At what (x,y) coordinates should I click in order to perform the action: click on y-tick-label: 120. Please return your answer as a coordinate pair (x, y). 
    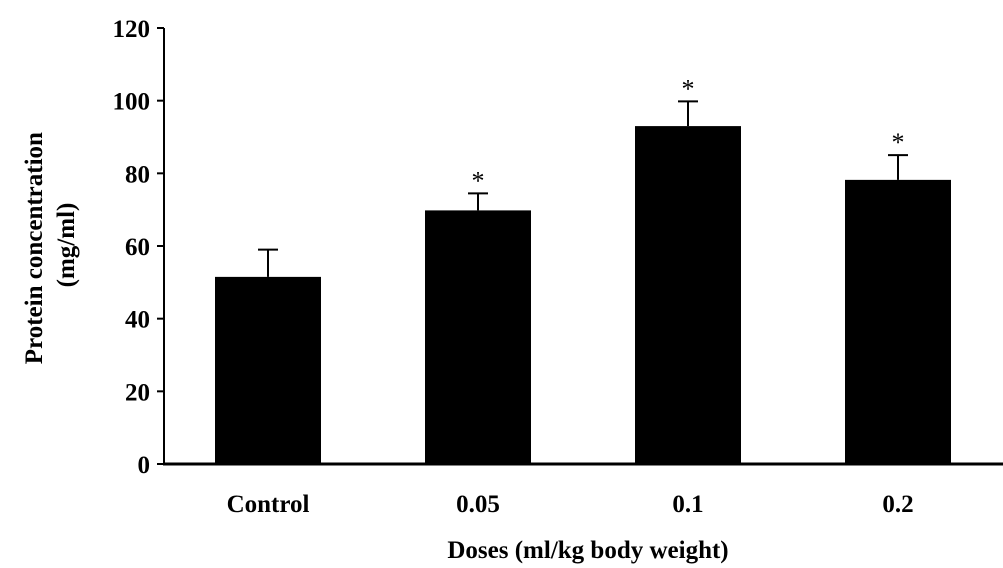
    Looking at the image, I should click on (132, 29).